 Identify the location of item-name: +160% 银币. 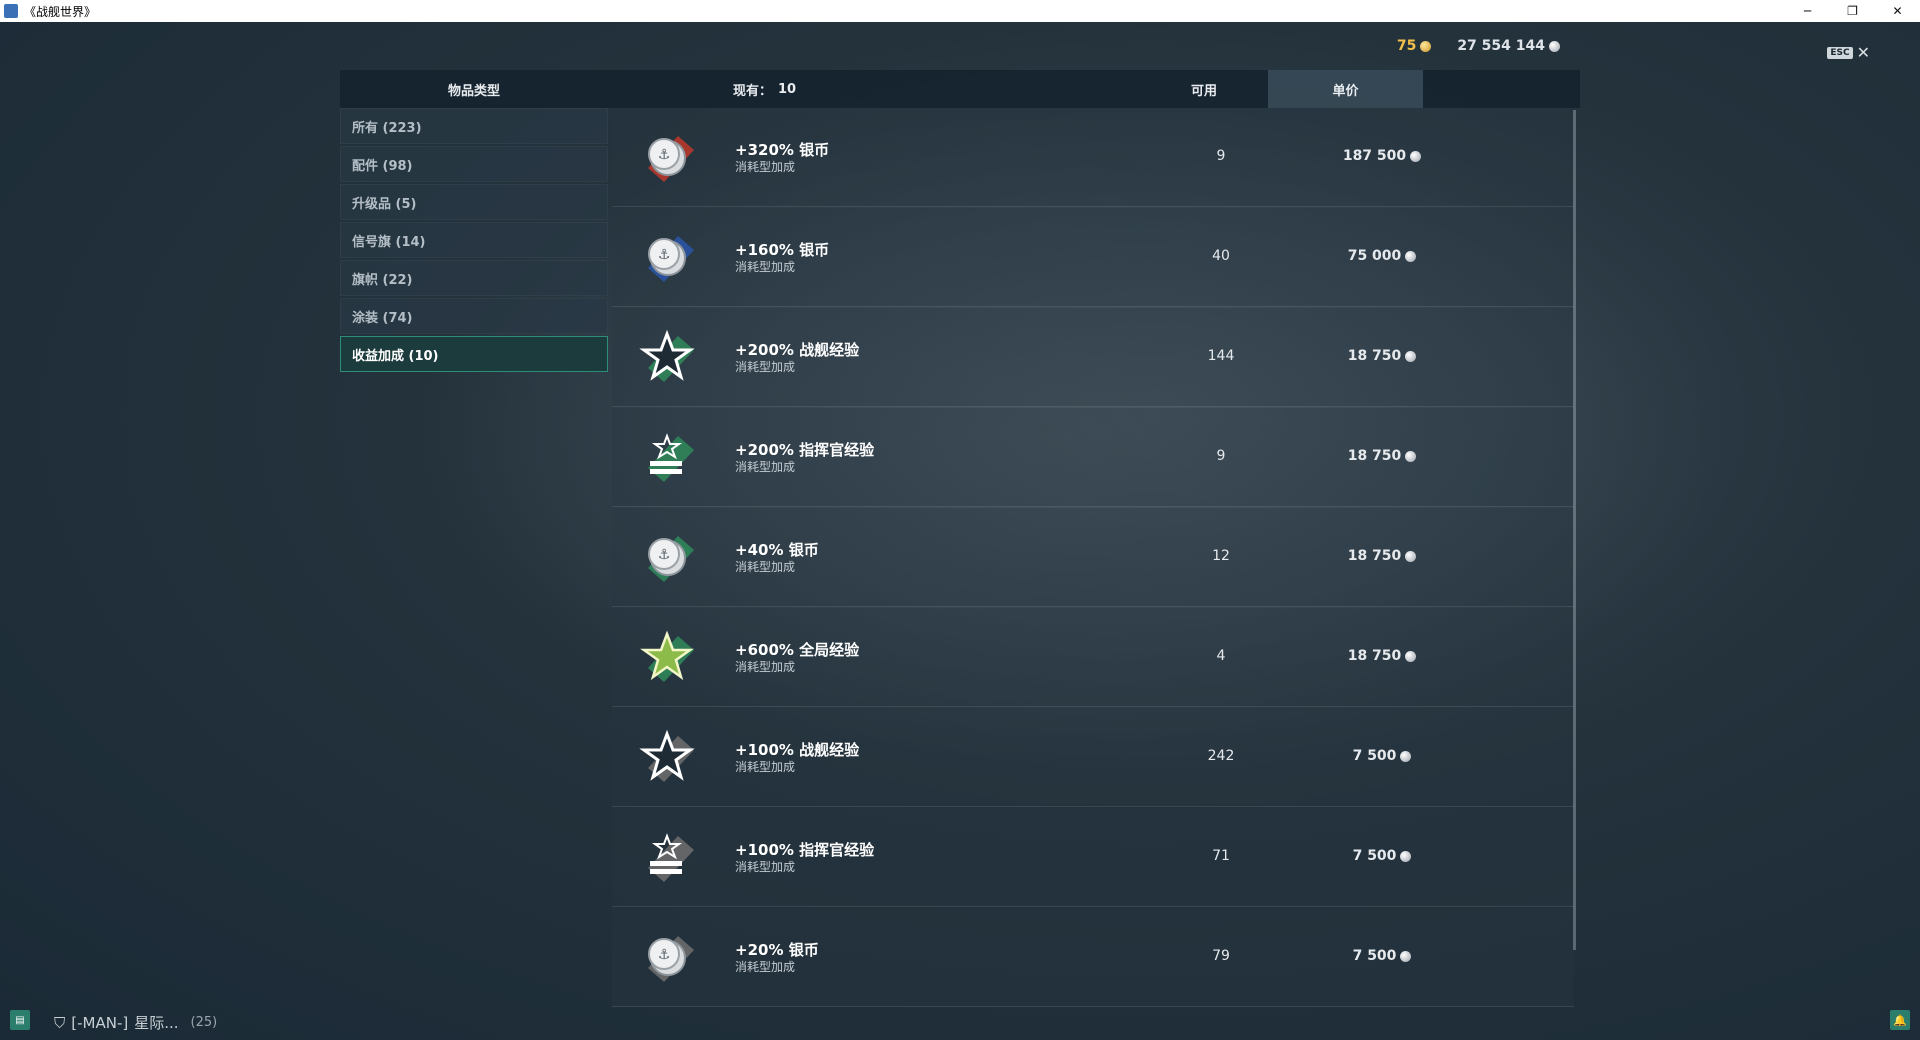
(782, 250).